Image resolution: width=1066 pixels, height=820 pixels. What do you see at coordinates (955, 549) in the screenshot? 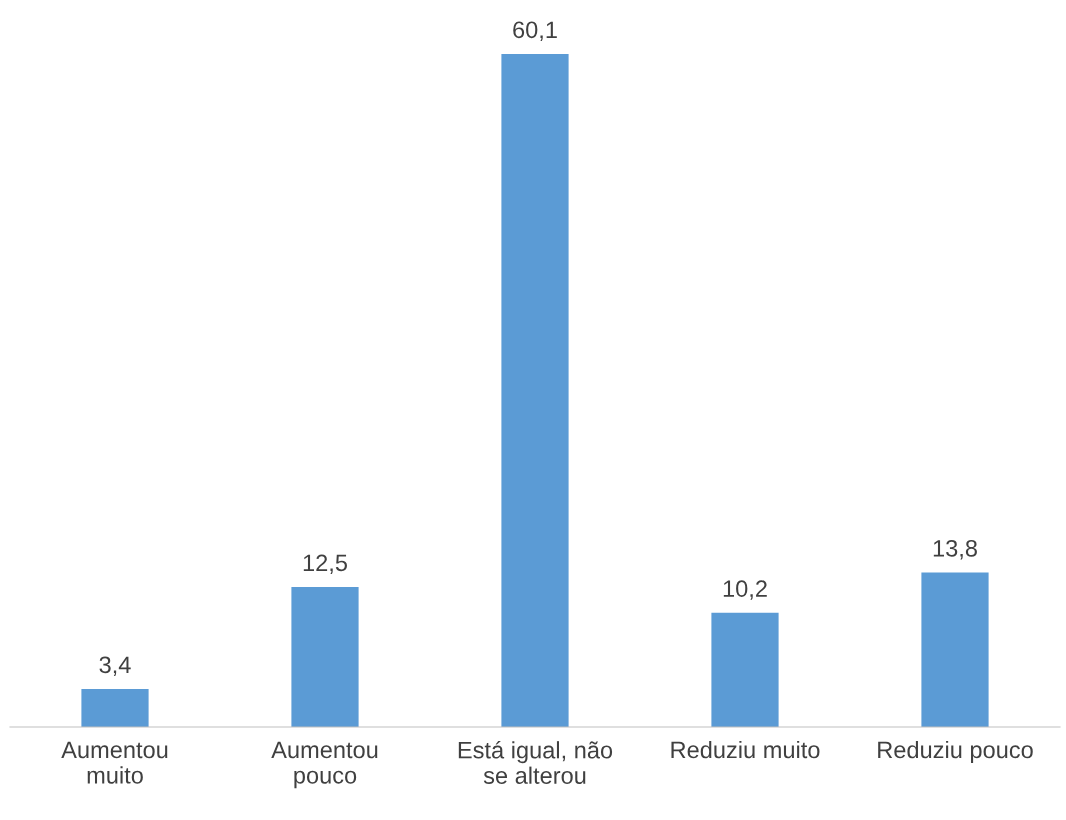
I see `data-label: 13,8` at bounding box center [955, 549].